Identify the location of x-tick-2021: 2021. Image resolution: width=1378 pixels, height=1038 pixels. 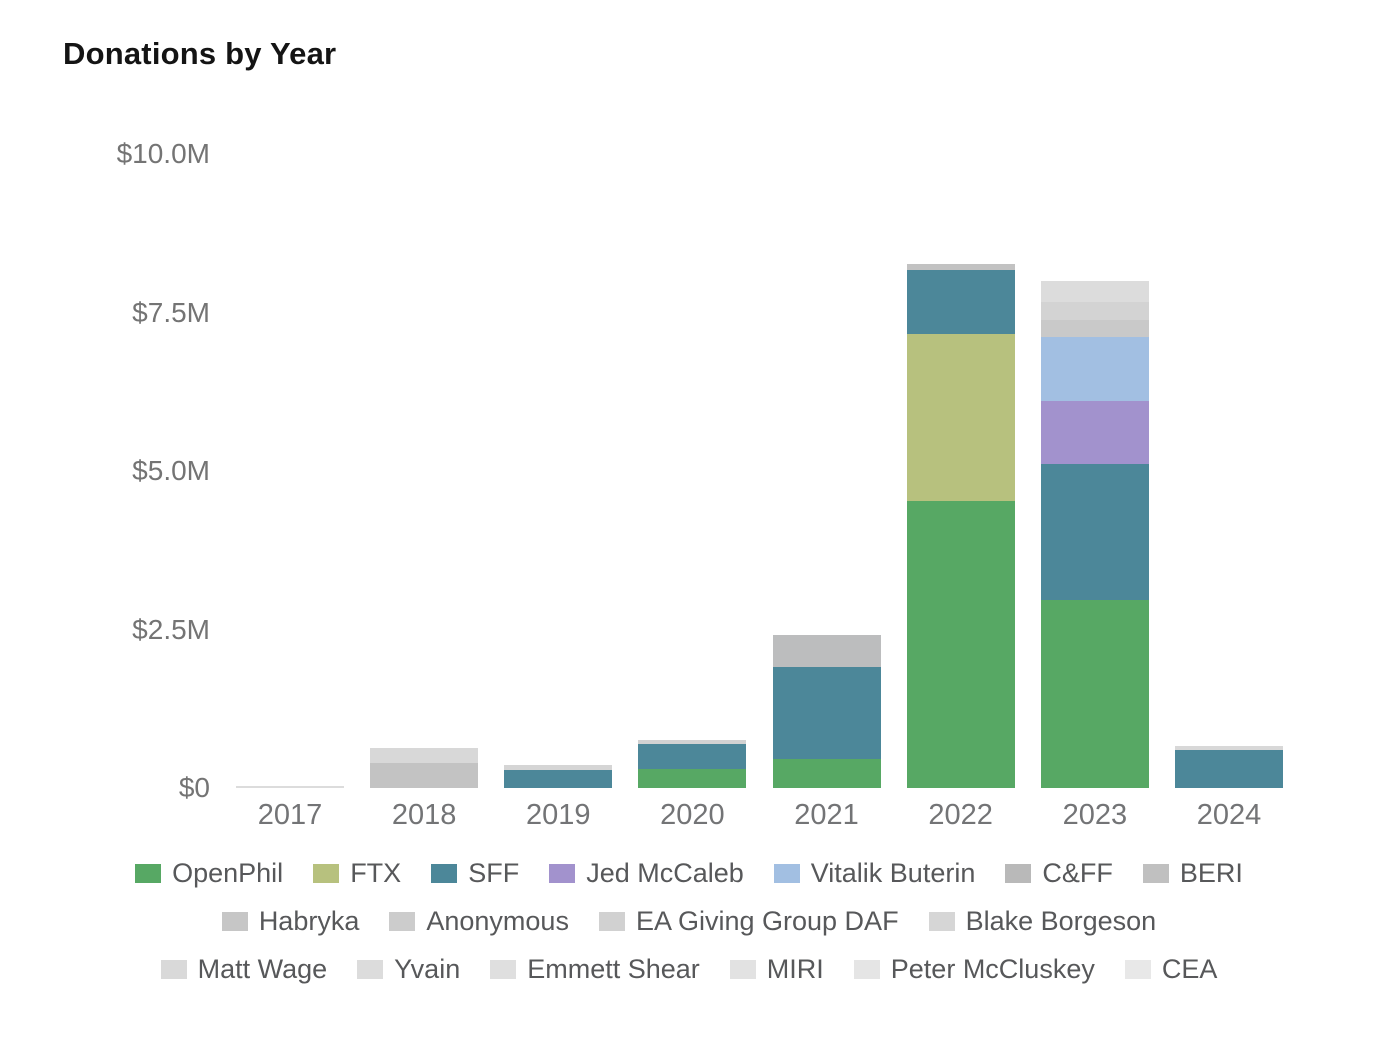
(826, 815).